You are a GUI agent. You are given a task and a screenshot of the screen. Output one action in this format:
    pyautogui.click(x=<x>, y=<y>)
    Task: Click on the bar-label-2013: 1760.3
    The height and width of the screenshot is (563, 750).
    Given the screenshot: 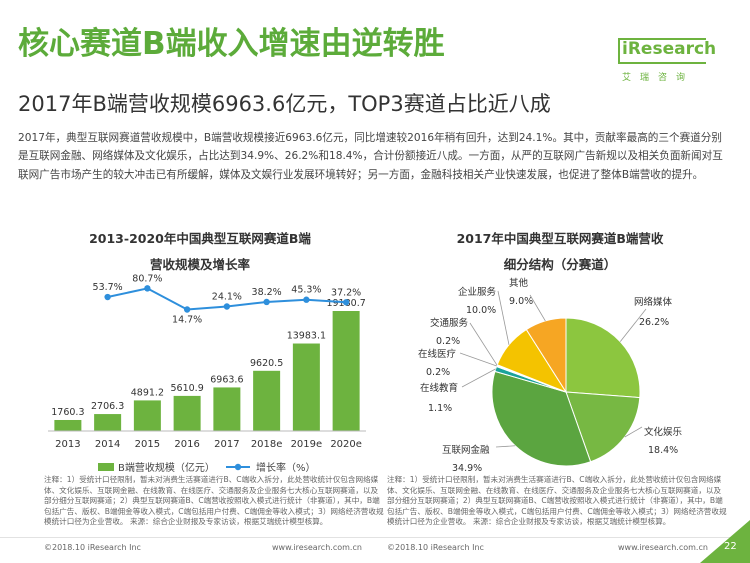 What is the action you would take?
    pyautogui.click(x=67, y=412)
    